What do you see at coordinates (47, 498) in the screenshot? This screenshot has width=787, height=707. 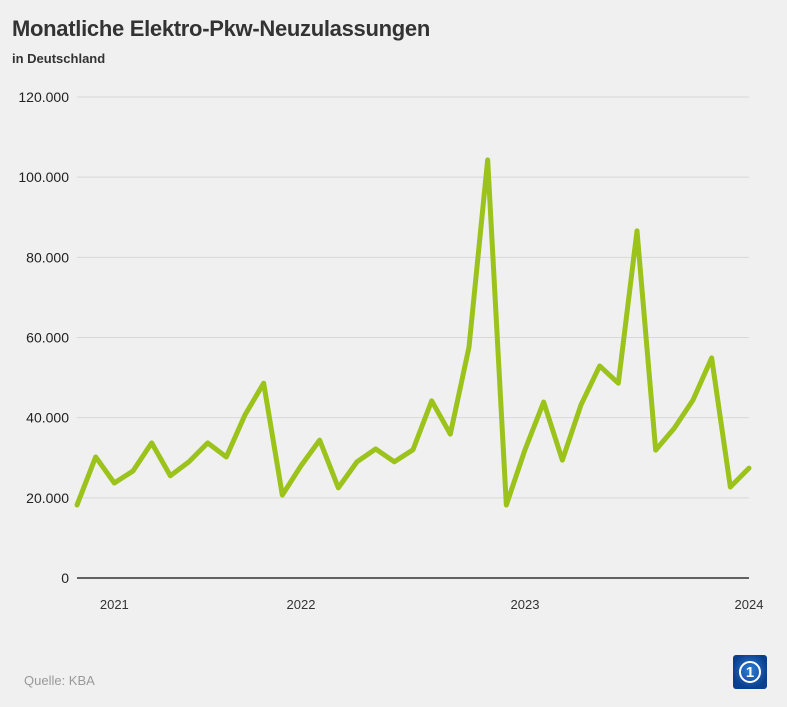 I see `y-tick-label: 20.000` at bounding box center [47, 498].